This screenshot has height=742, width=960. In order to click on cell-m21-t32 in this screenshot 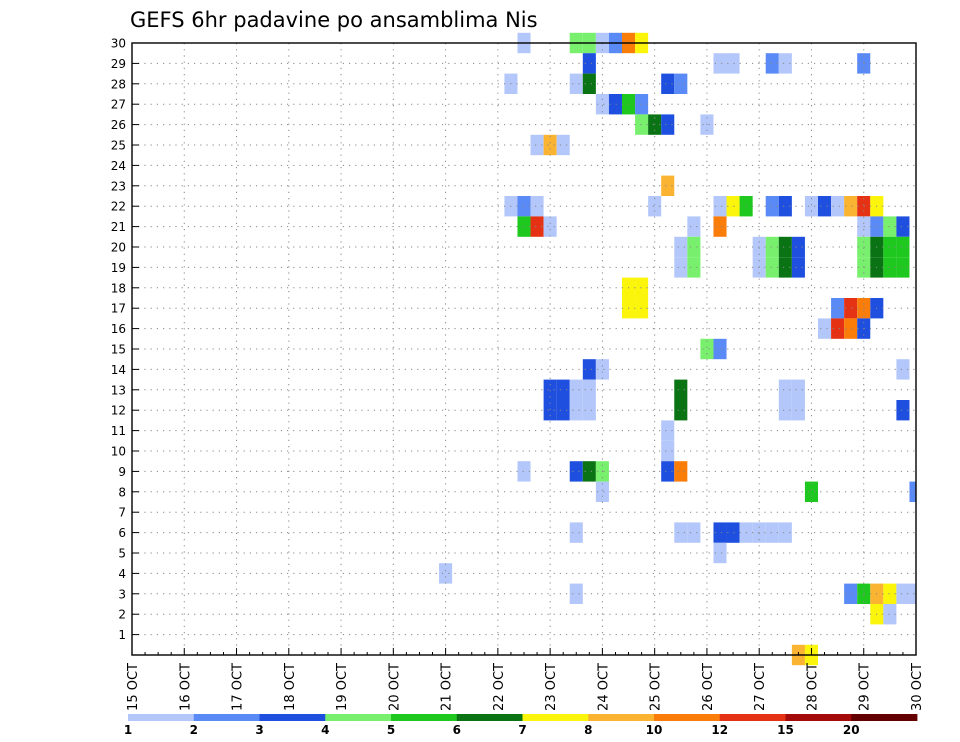, I will do `click(550, 226)`.